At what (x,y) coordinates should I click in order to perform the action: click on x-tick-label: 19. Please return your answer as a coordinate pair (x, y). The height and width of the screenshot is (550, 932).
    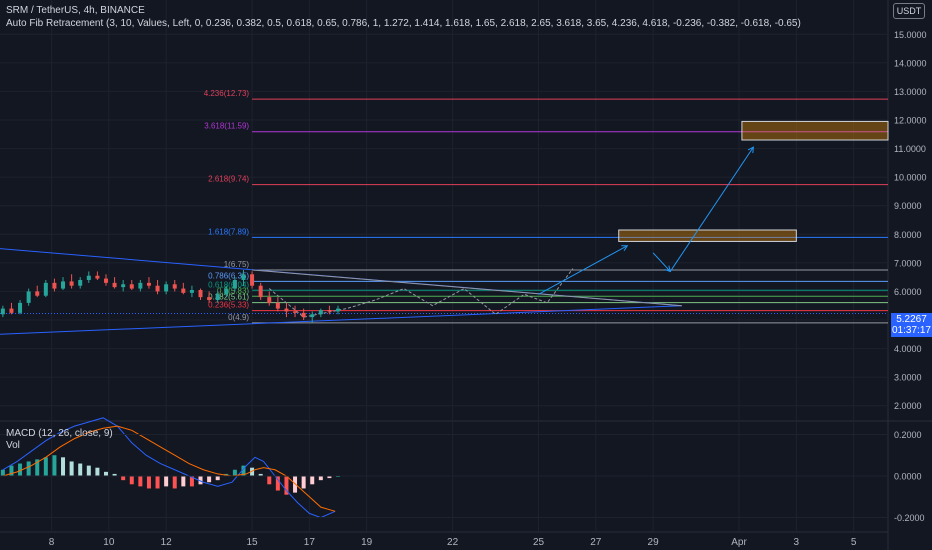
    Looking at the image, I should click on (367, 542).